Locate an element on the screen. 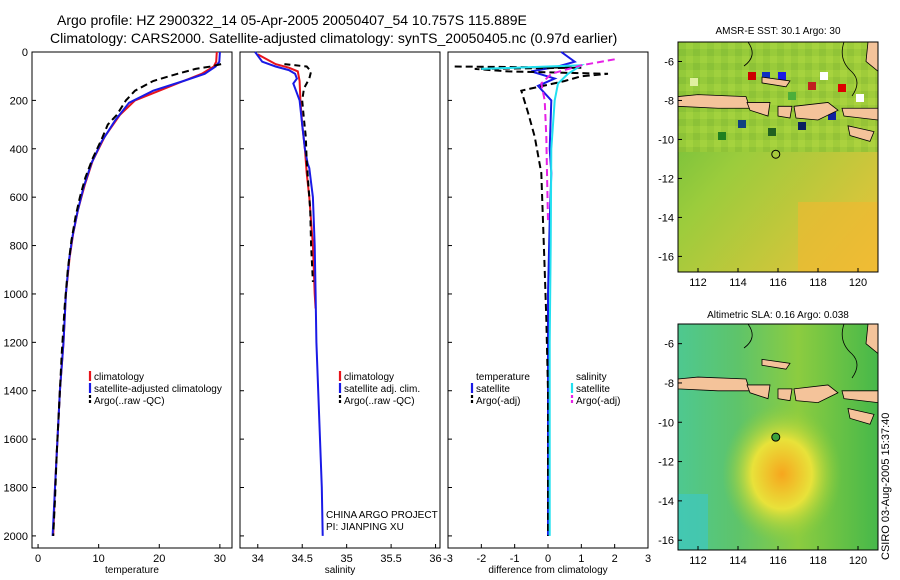 Image resolution: width=900 pixels, height=580 pixels. temperature-legend-label: Argo(..raw -QC) is located at coordinates (129, 401).